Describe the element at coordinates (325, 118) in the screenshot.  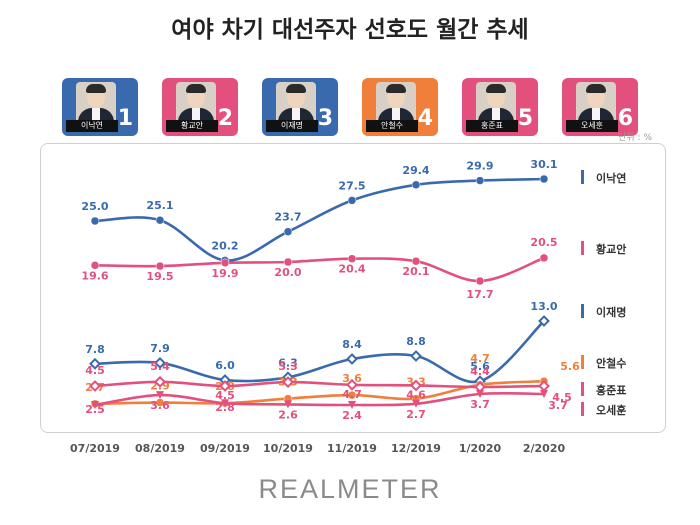
I see `candidate-rank: 3` at that location.